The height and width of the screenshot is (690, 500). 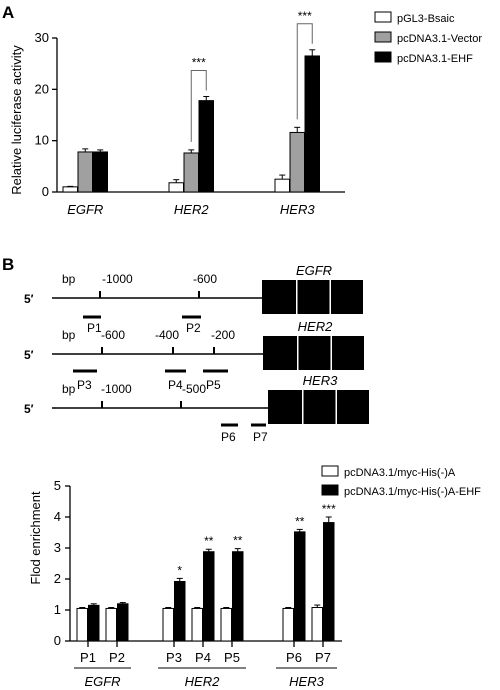 I want to click on chart-a-ylabel: Relative luciferase activity, so click(x=16, y=120).